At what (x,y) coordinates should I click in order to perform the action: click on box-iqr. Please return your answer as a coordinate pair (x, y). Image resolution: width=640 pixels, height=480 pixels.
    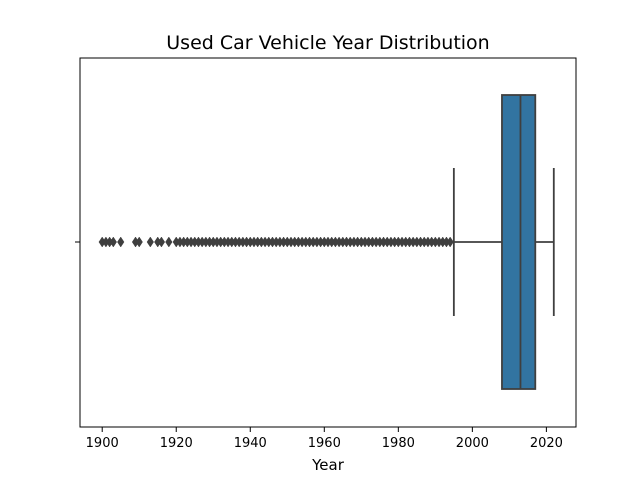
    Looking at the image, I should click on (519, 242).